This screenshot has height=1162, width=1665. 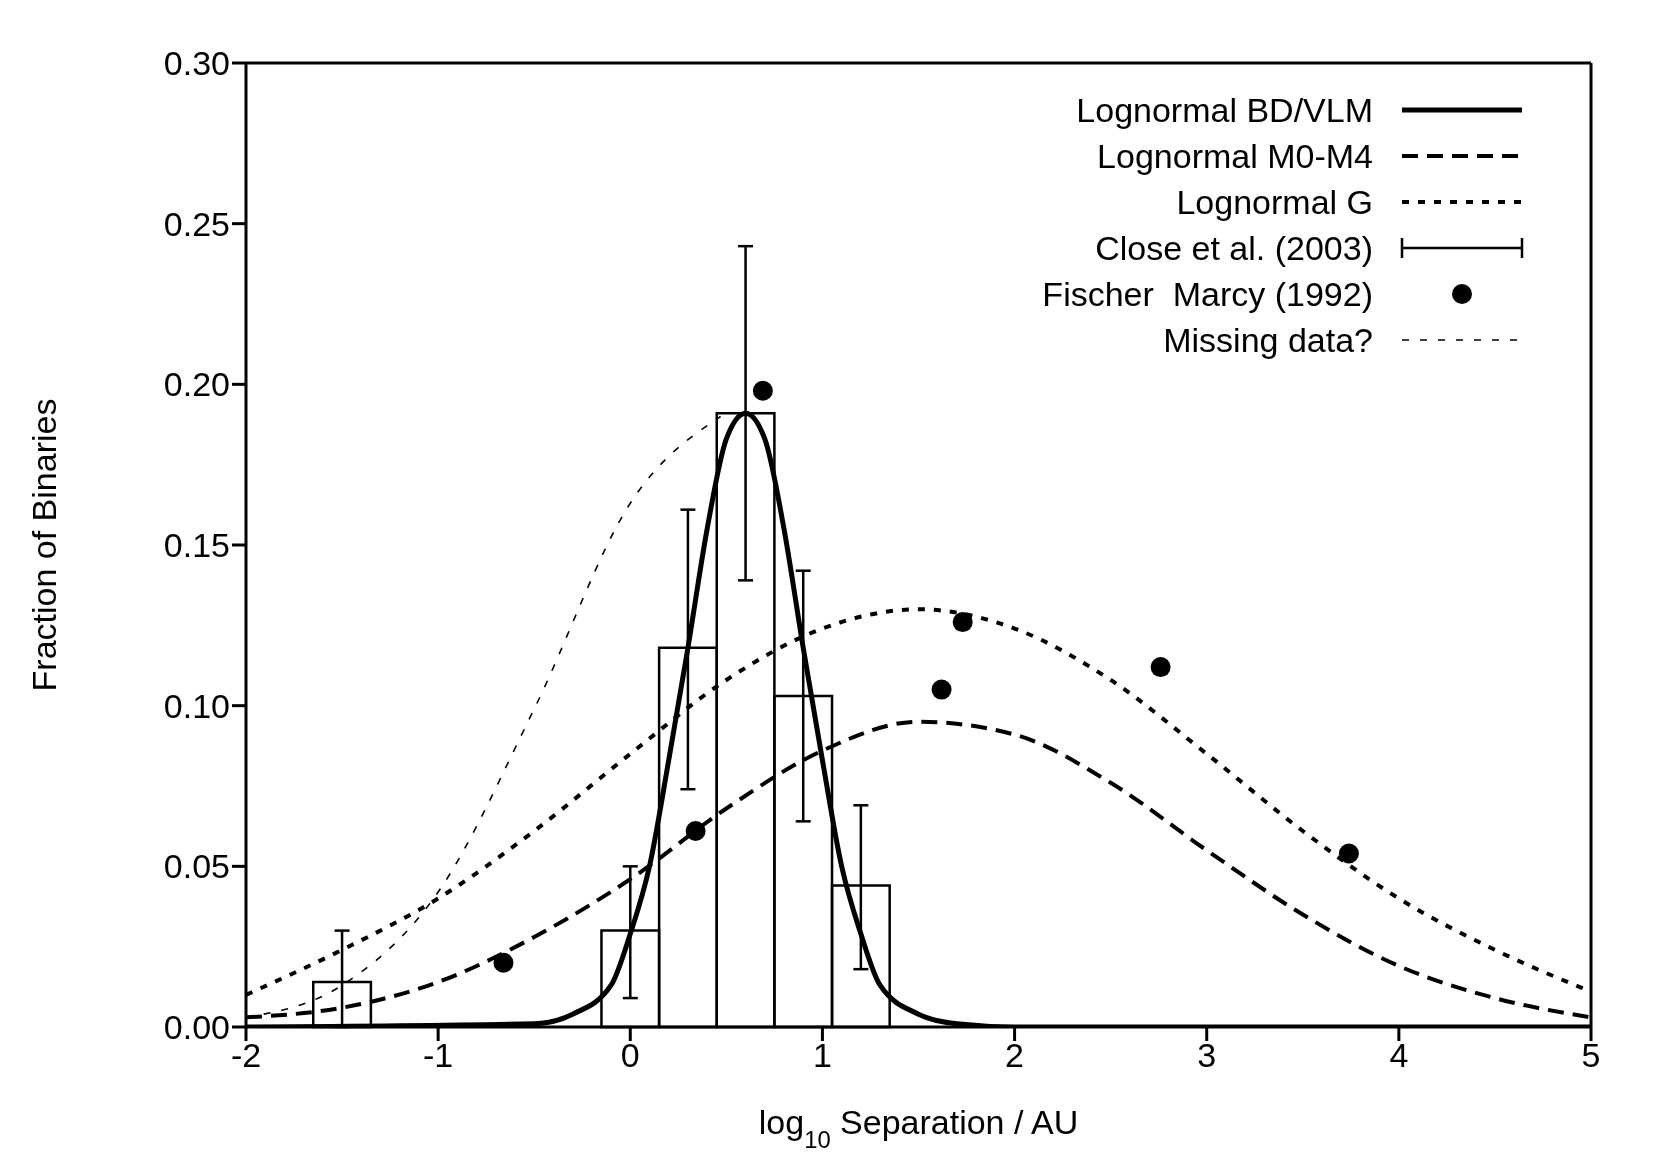 I want to click on y-tick-label: 0.05, so click(x=196, y=866).